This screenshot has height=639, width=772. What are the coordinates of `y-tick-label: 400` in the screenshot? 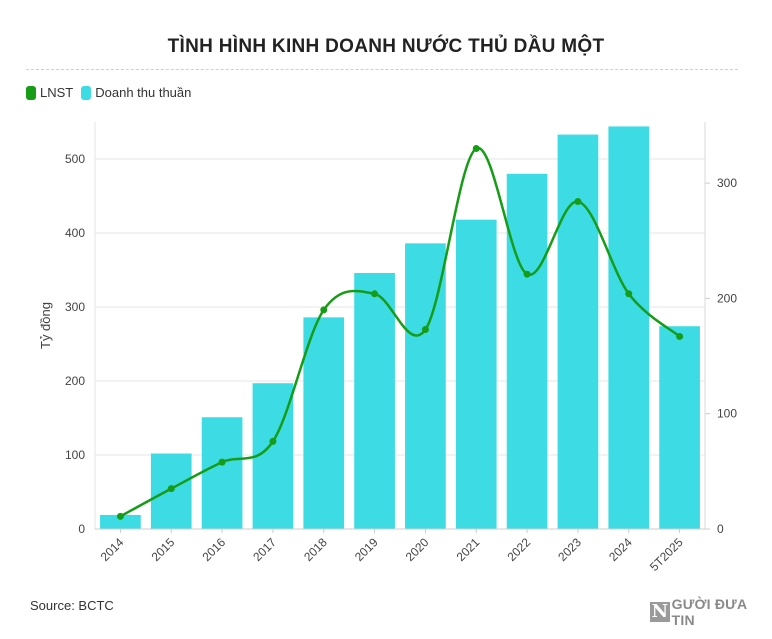 It's located at (75, 233).